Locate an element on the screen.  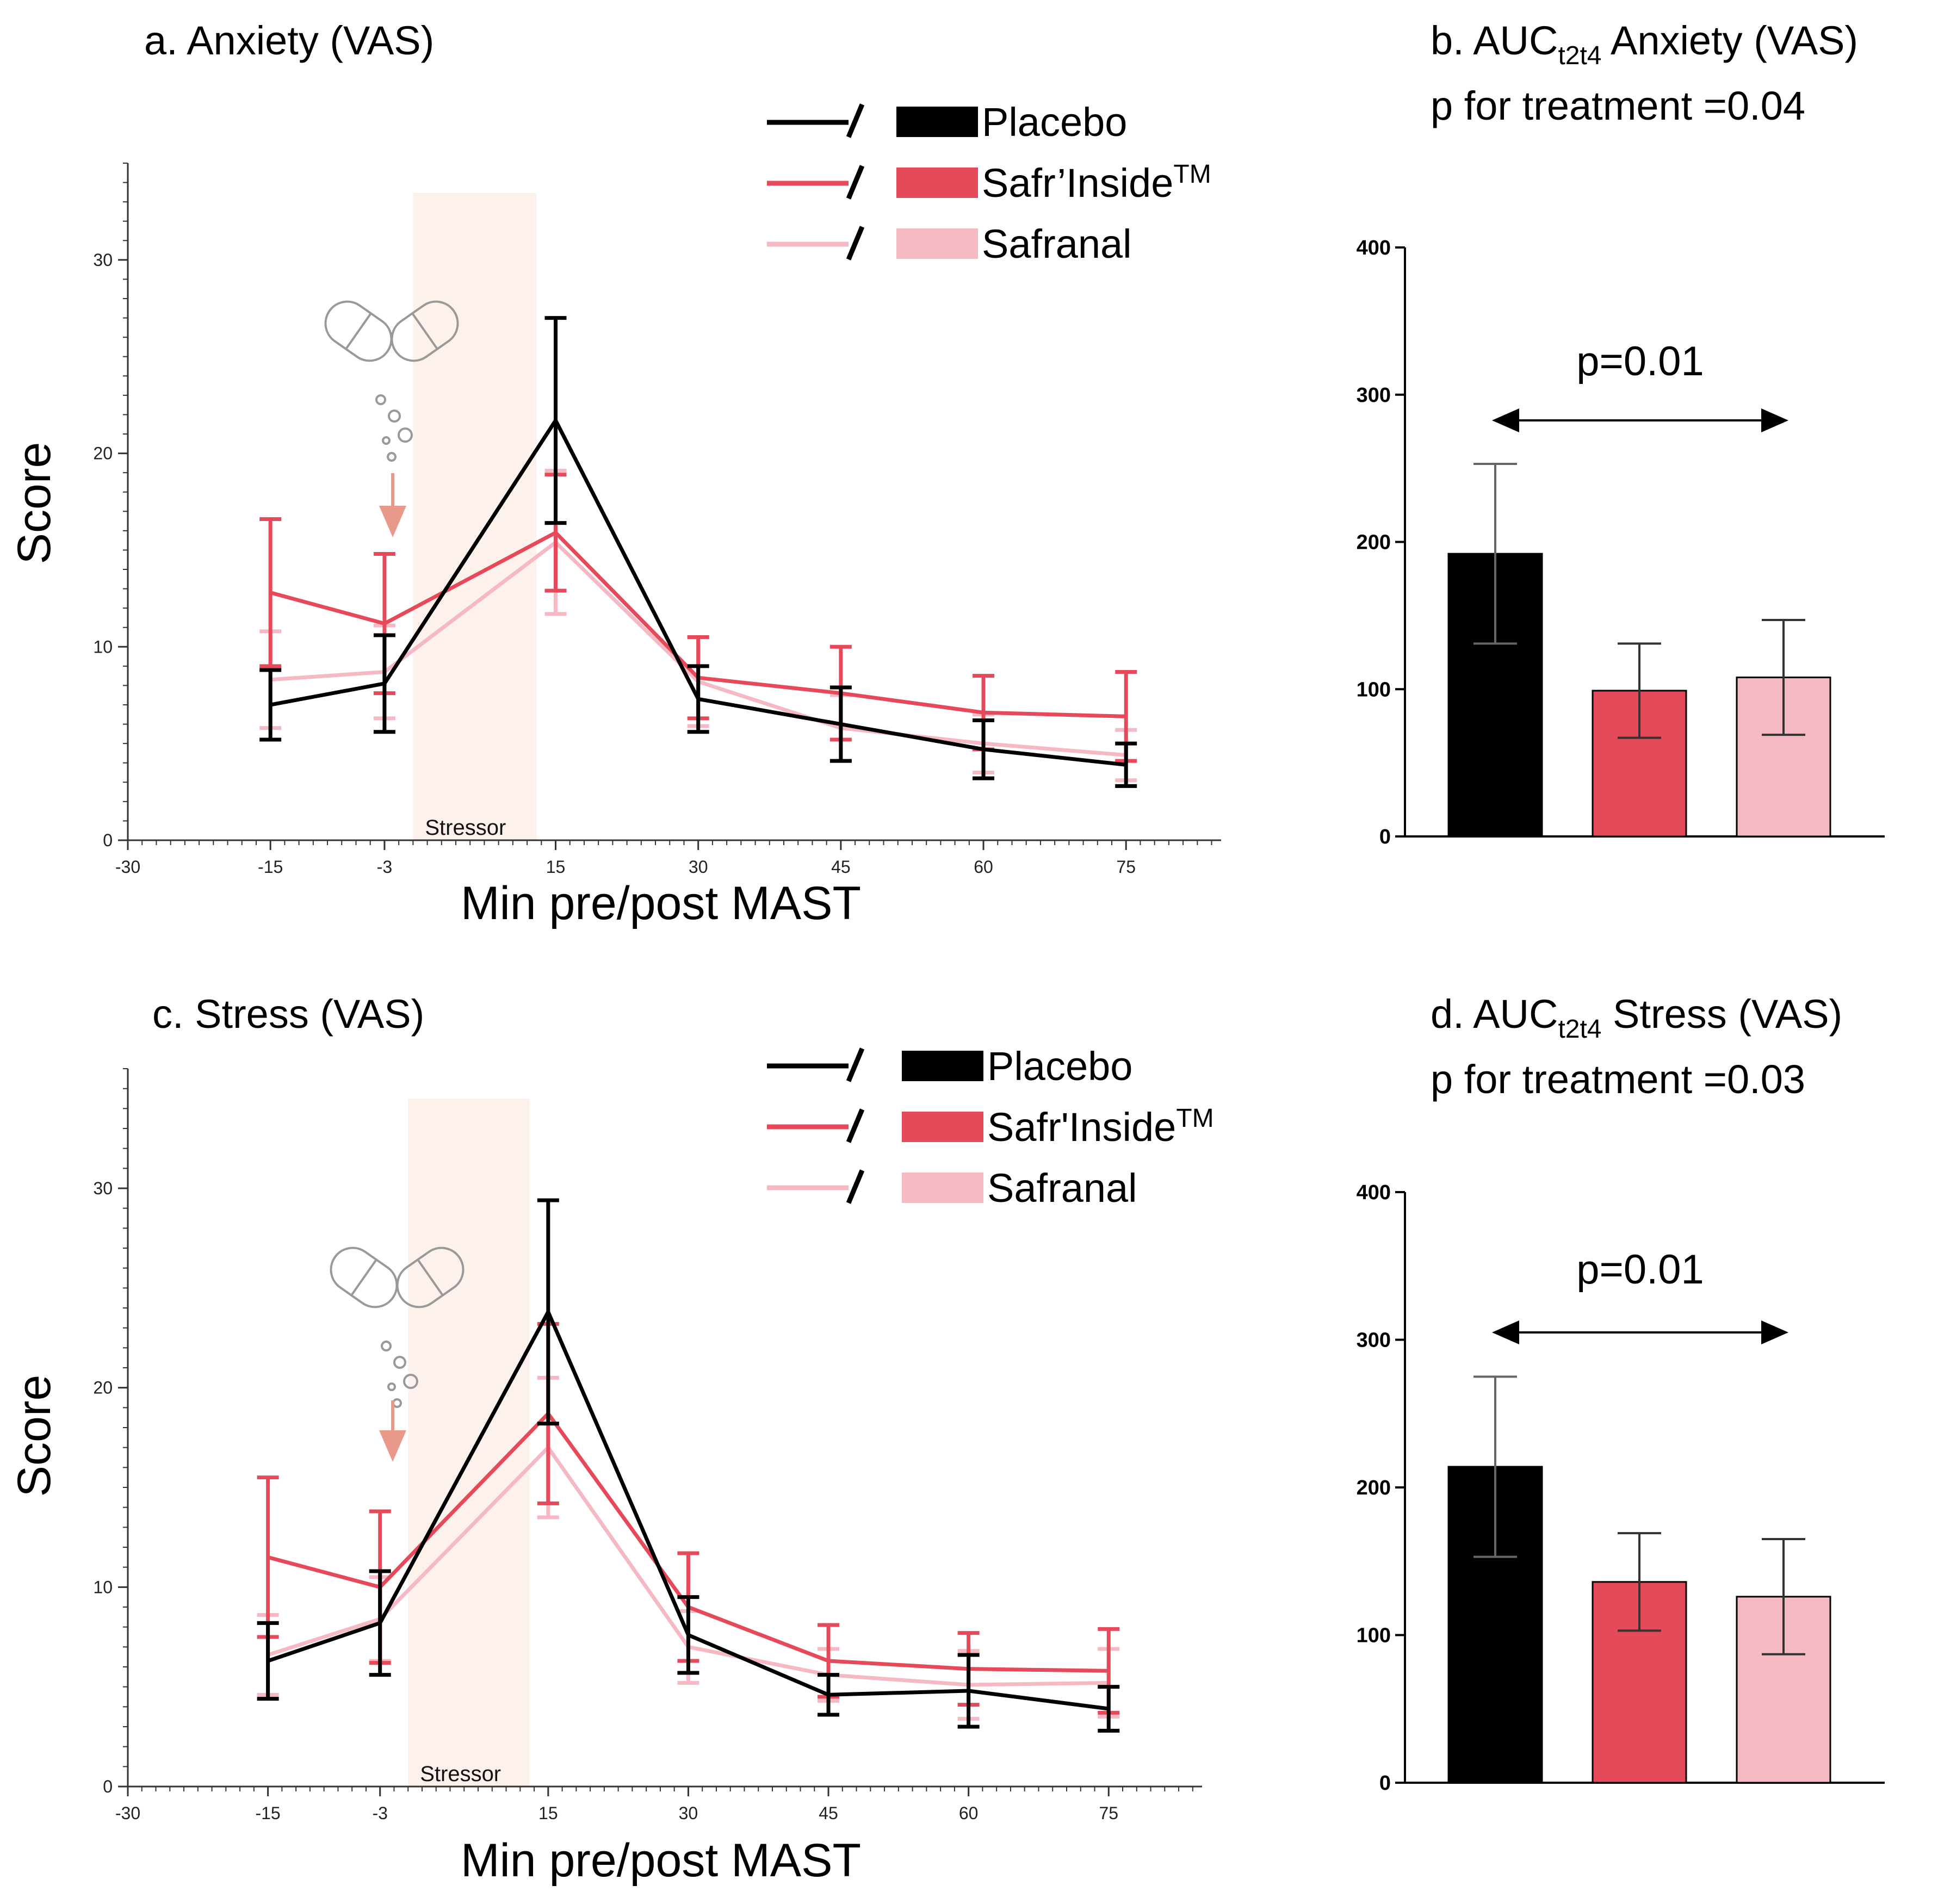
panel-c-title: c. Stress (VAS) is located at coordinates (288, 1014).